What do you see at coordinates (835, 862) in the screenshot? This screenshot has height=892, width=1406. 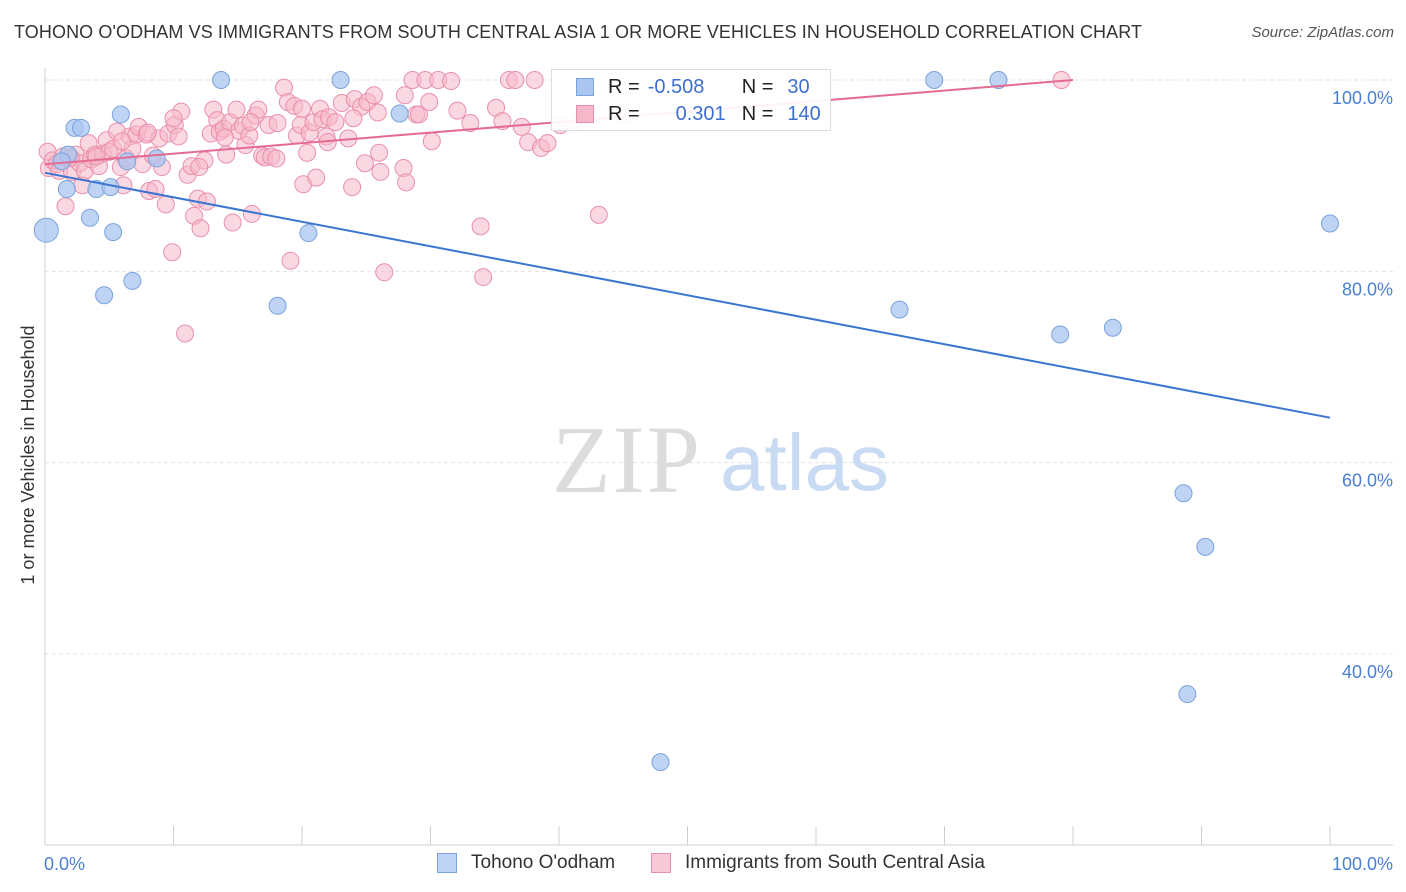 I see `legend-item-label: Immigrants from South Central Asia` at bounding box center [835, 862].